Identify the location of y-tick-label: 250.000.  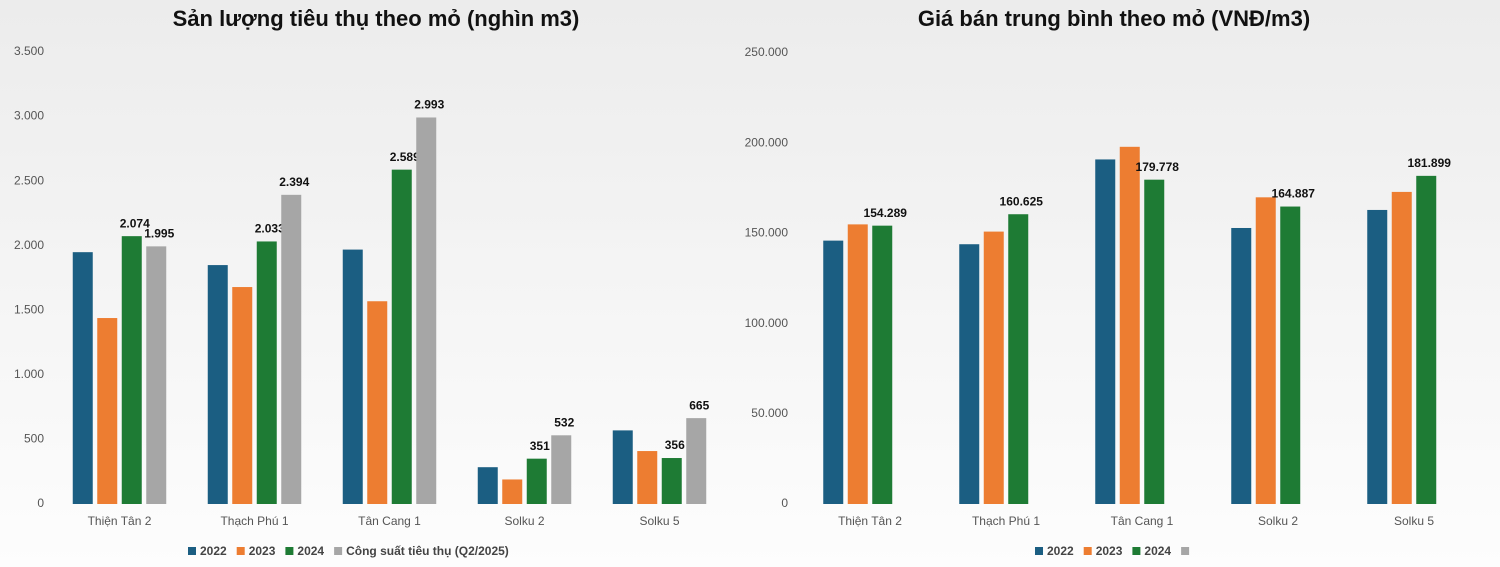
(767, 52).